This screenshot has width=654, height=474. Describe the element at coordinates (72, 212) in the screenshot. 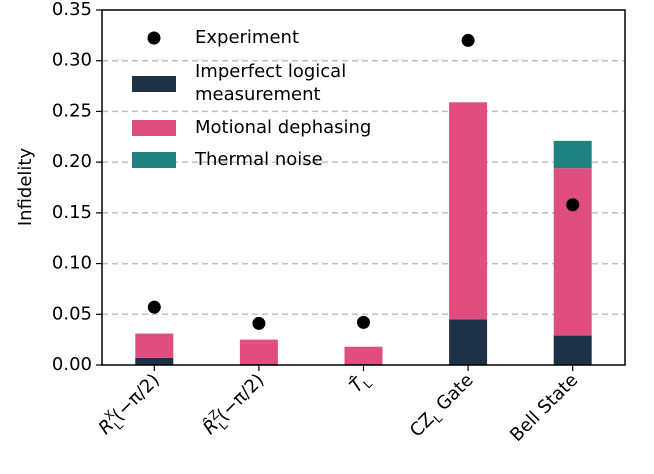

I see `y-tick-label: 0.15` at that location.